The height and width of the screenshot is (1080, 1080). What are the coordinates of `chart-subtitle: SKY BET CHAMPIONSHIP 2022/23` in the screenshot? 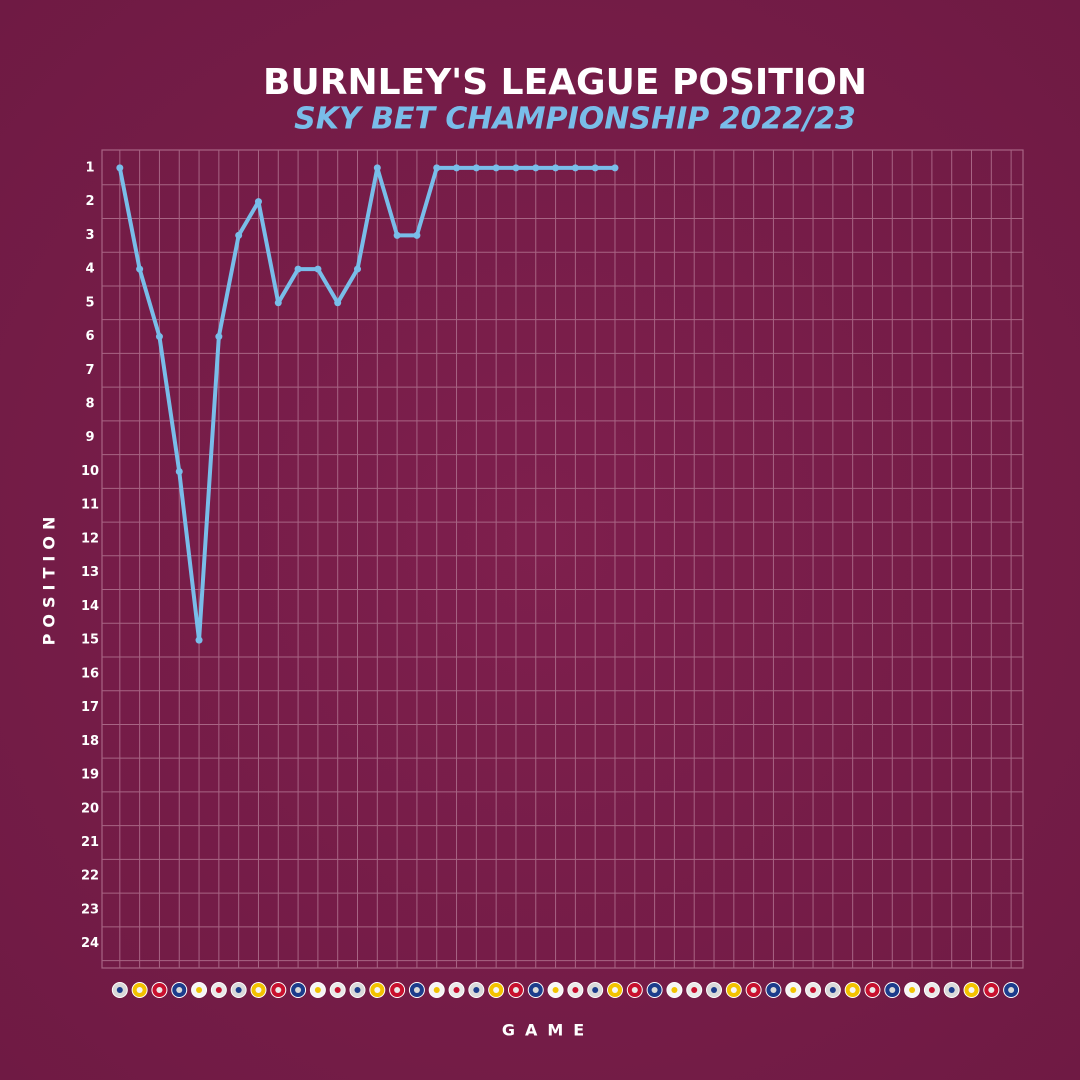 It's located at (575, 119).